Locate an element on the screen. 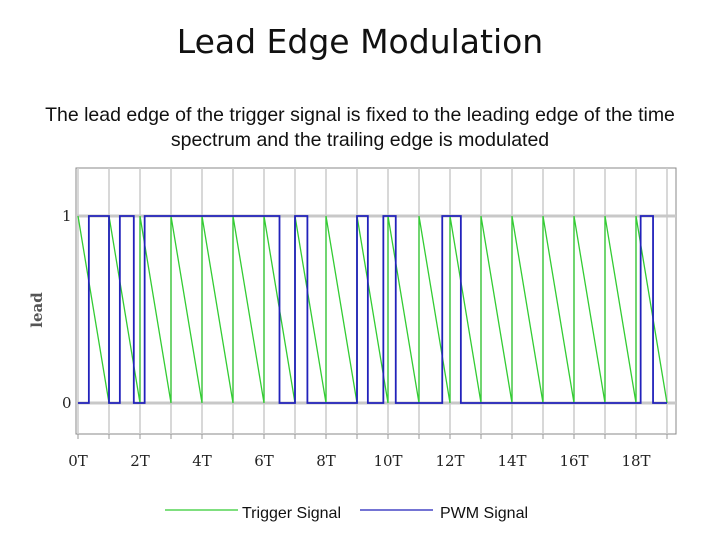  x-tick-label: 18T is located at coordinates (635, 461).